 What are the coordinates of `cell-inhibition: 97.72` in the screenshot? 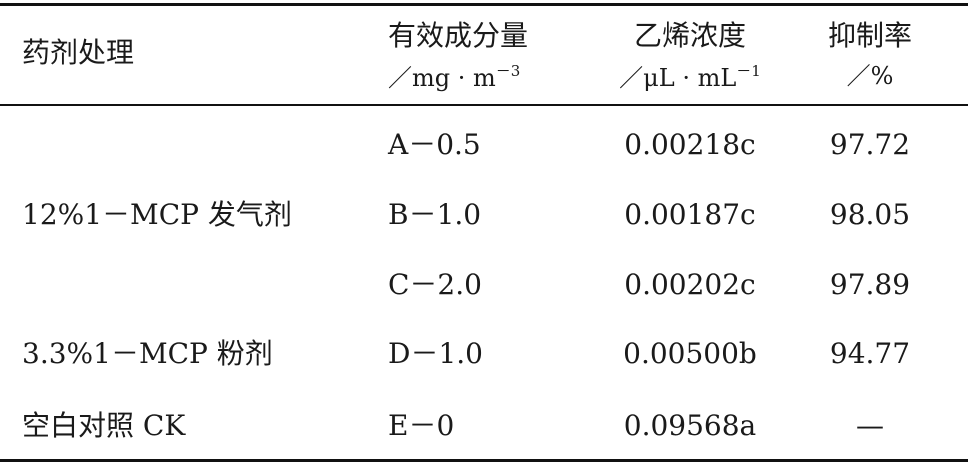 It's located at (870, 144).